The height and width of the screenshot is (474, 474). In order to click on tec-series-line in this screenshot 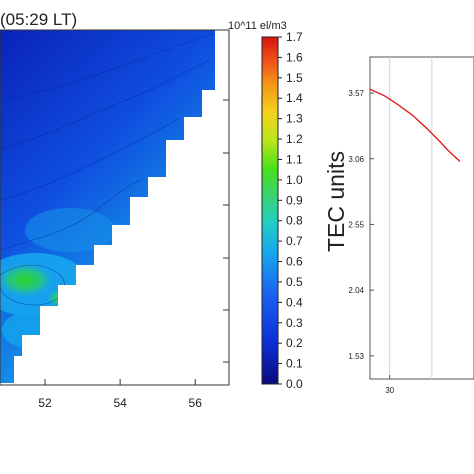, I will do `click(415, 125)`.